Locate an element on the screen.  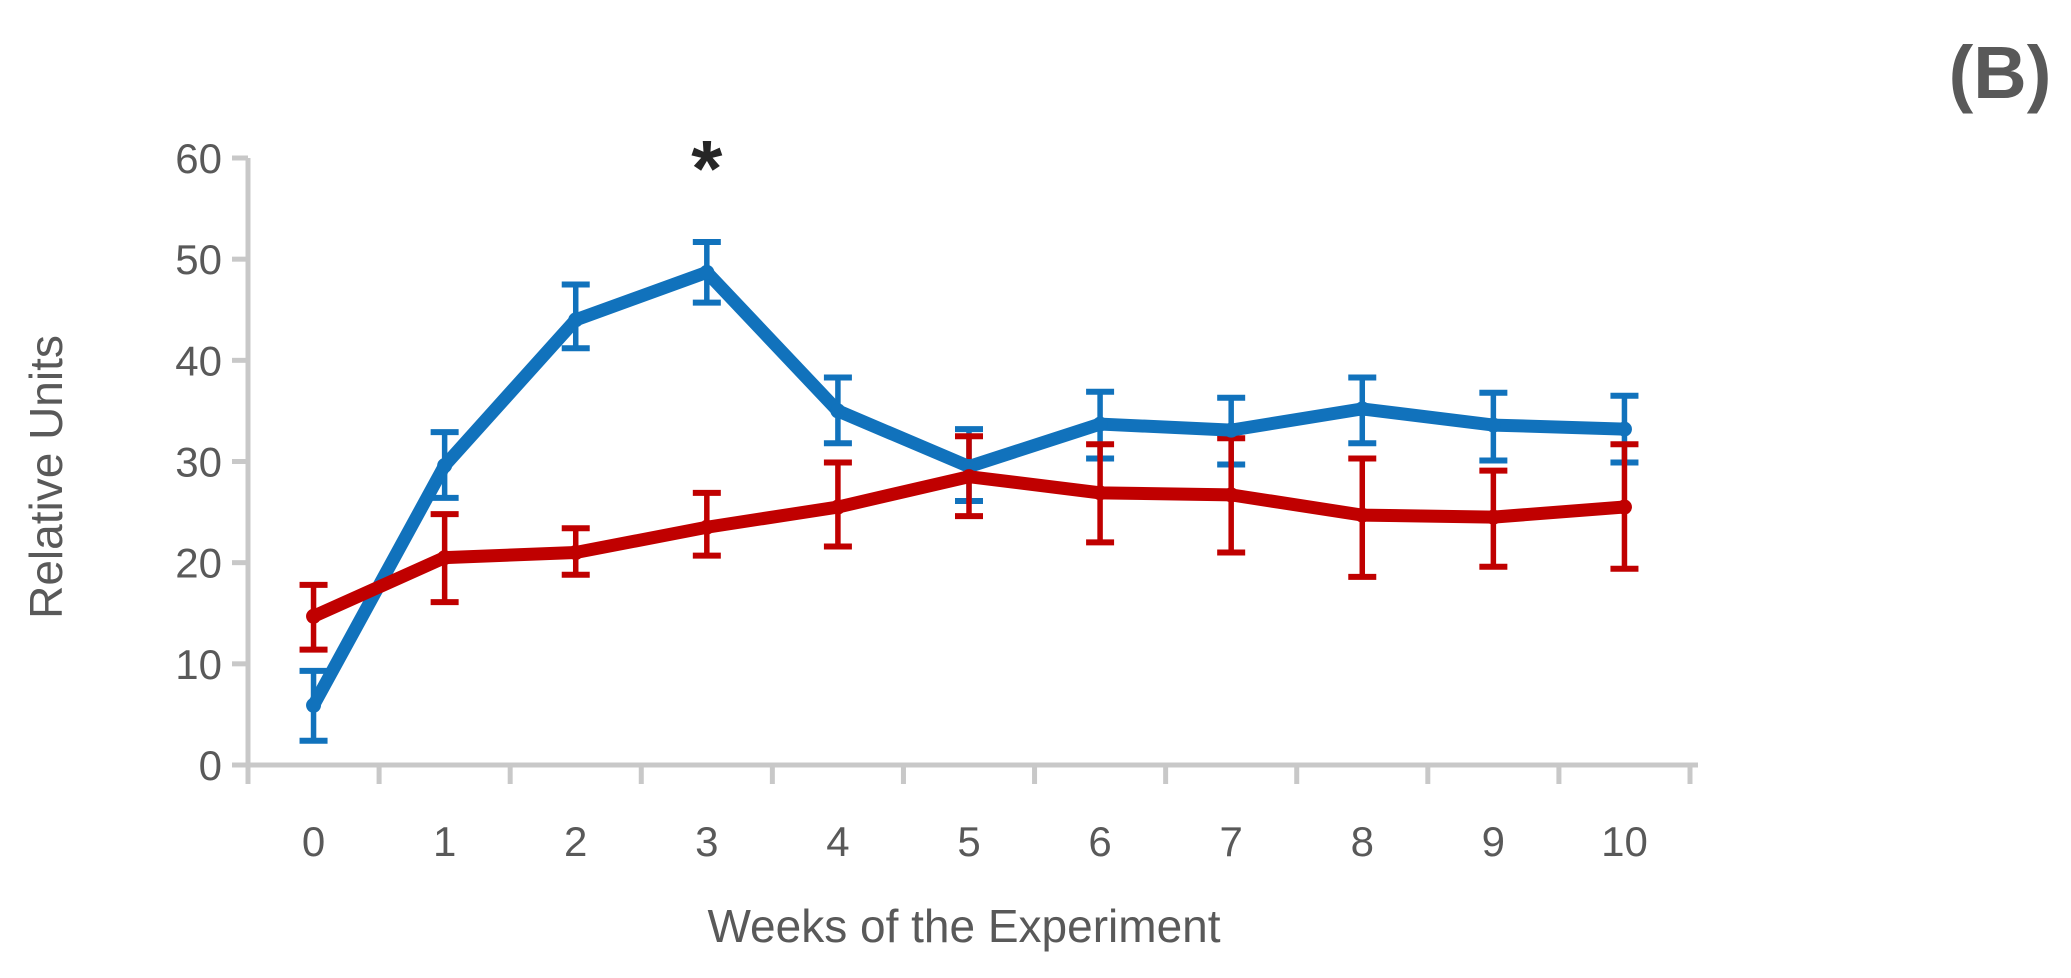
x-tick-label: 1 is located at coordinates (444, 841).